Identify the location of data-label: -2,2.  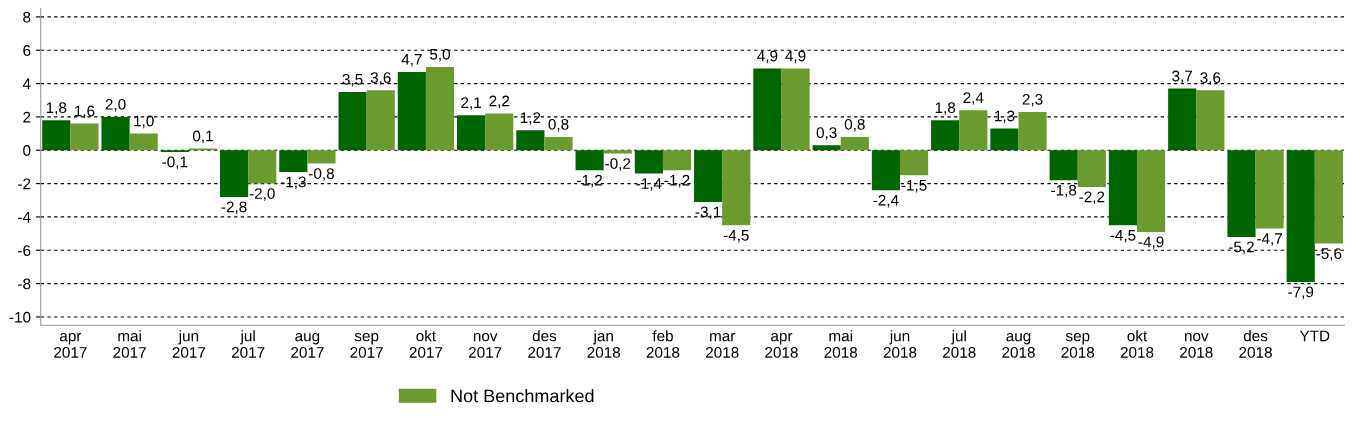
(1092, 198).